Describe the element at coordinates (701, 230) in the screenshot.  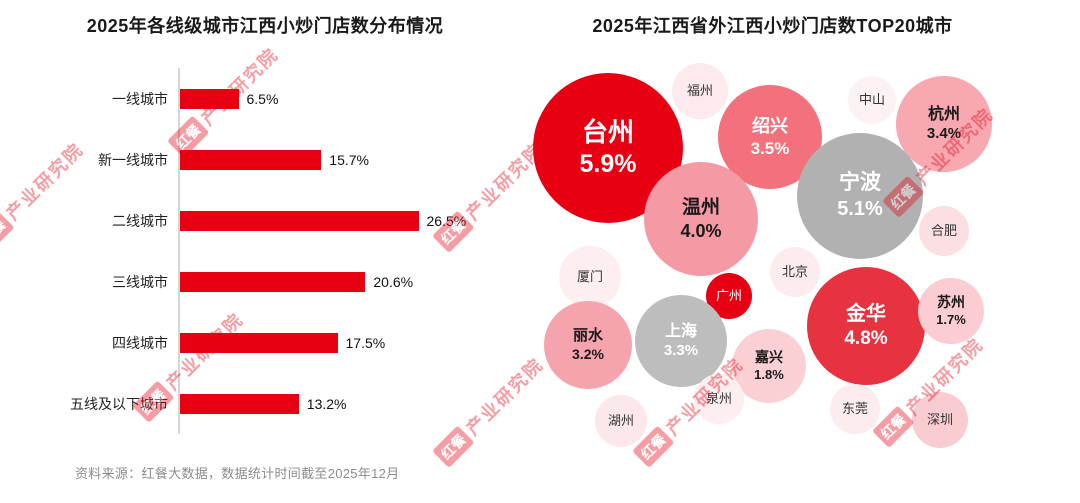
I see `bubble-value-label: 4.0%` at that location.